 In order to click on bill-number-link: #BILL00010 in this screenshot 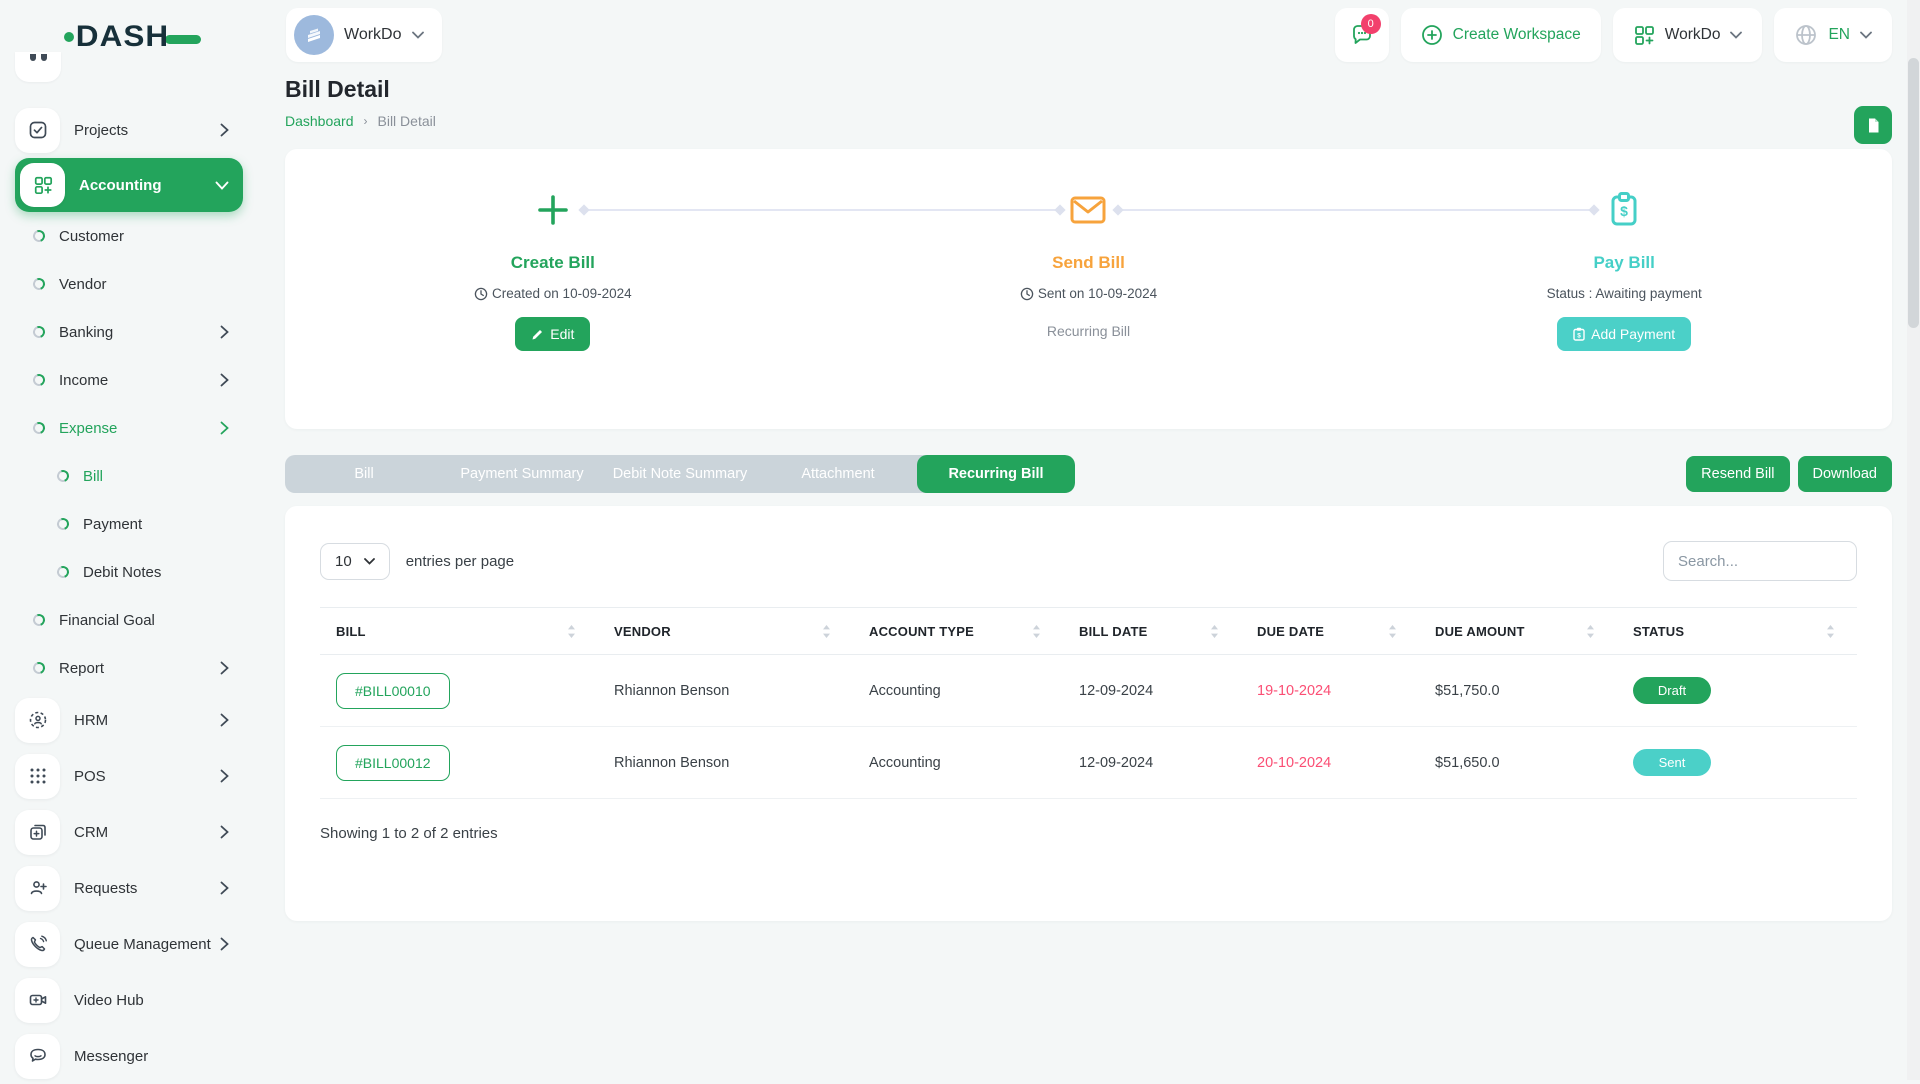, I will do `click(393, 690)`.